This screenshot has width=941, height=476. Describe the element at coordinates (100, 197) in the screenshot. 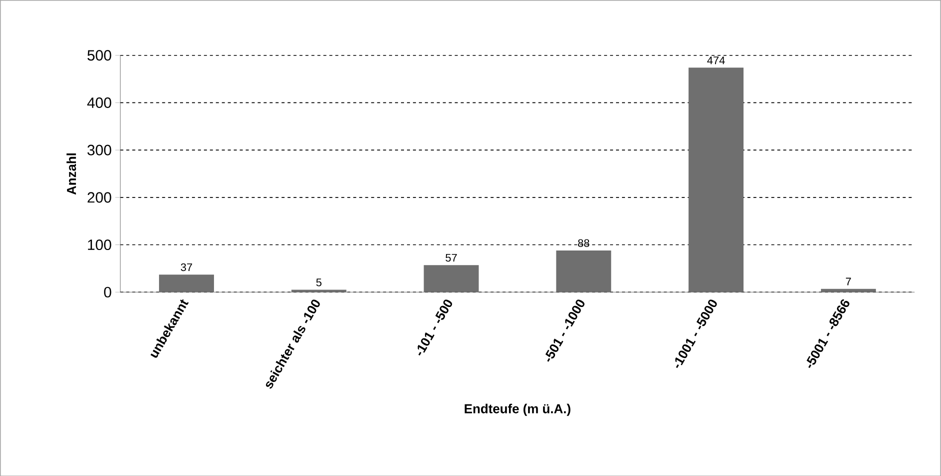

I see `y-tick-label: 200` at that location.